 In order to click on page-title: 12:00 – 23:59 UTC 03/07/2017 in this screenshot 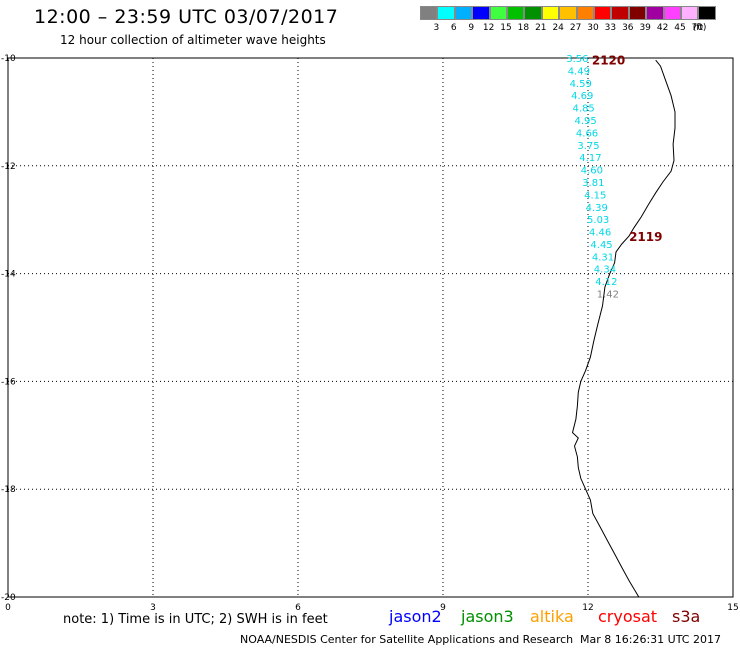, I will do `click(186, 17)`.